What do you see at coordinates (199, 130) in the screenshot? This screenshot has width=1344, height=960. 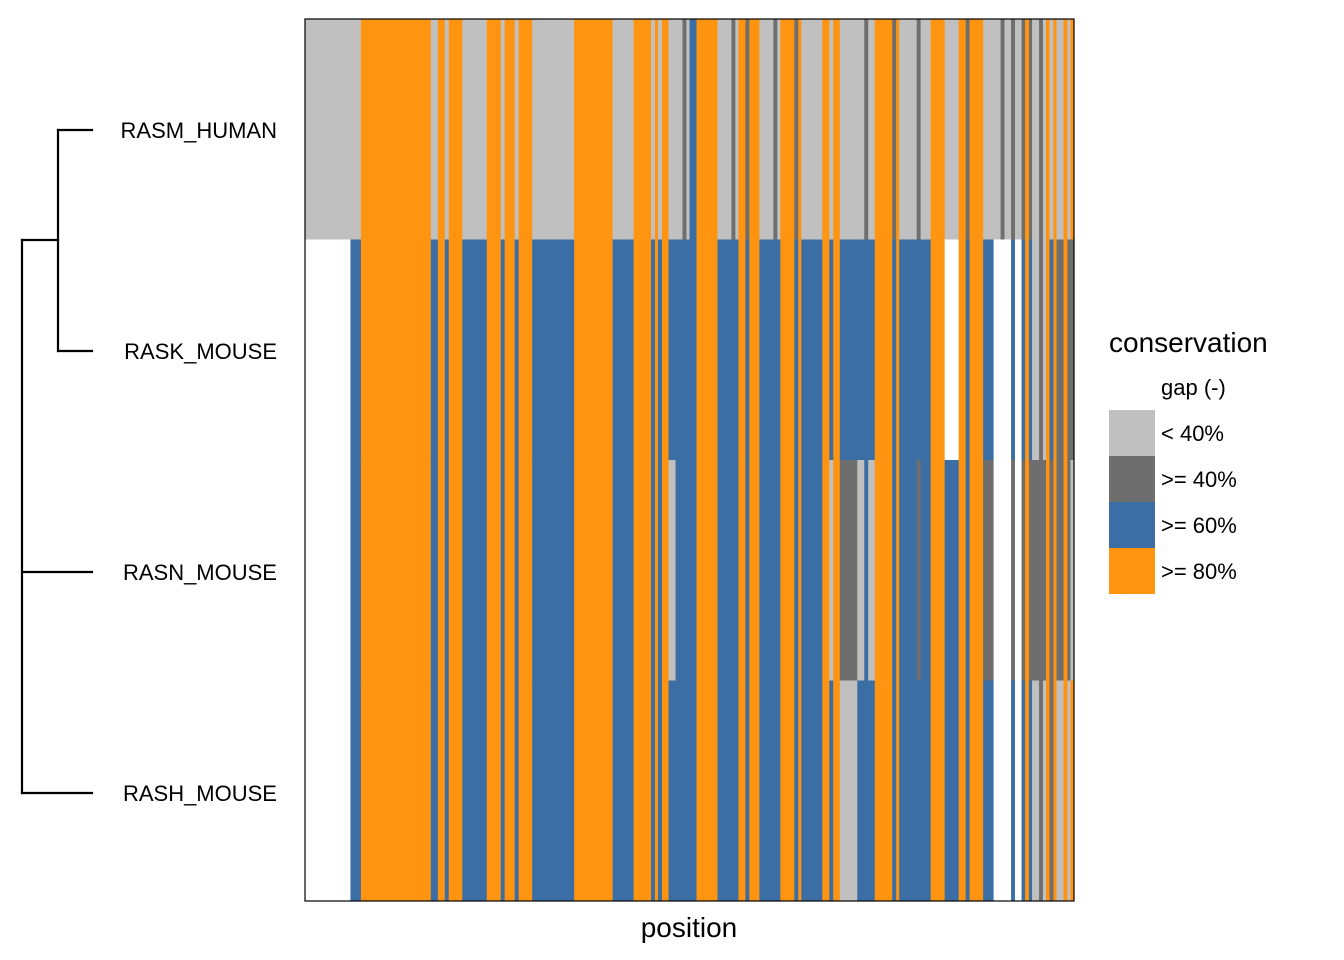 I see `row-label-rasm-human: RASM_HUMAN` at bounding box center [199, 130].